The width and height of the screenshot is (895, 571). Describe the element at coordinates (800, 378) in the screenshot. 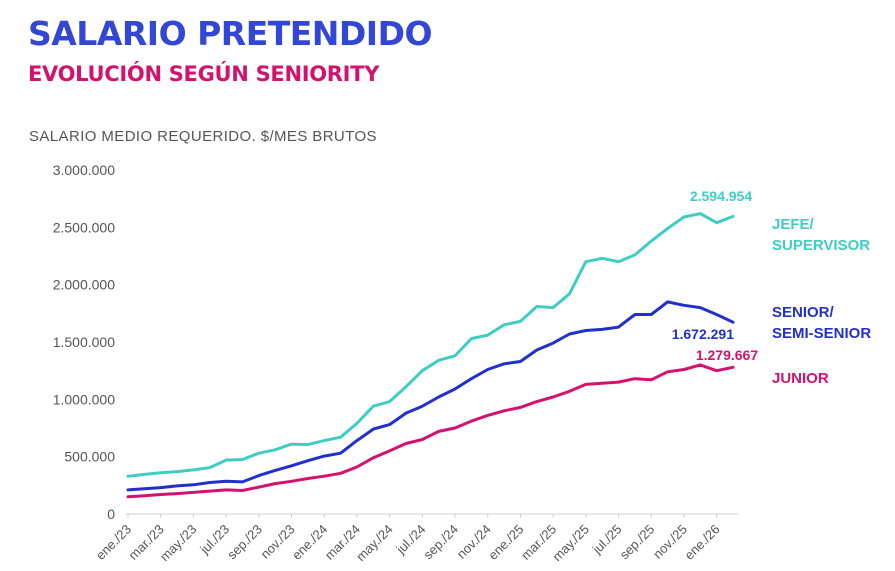

I see `legend-label: JUNIOR` at that location.